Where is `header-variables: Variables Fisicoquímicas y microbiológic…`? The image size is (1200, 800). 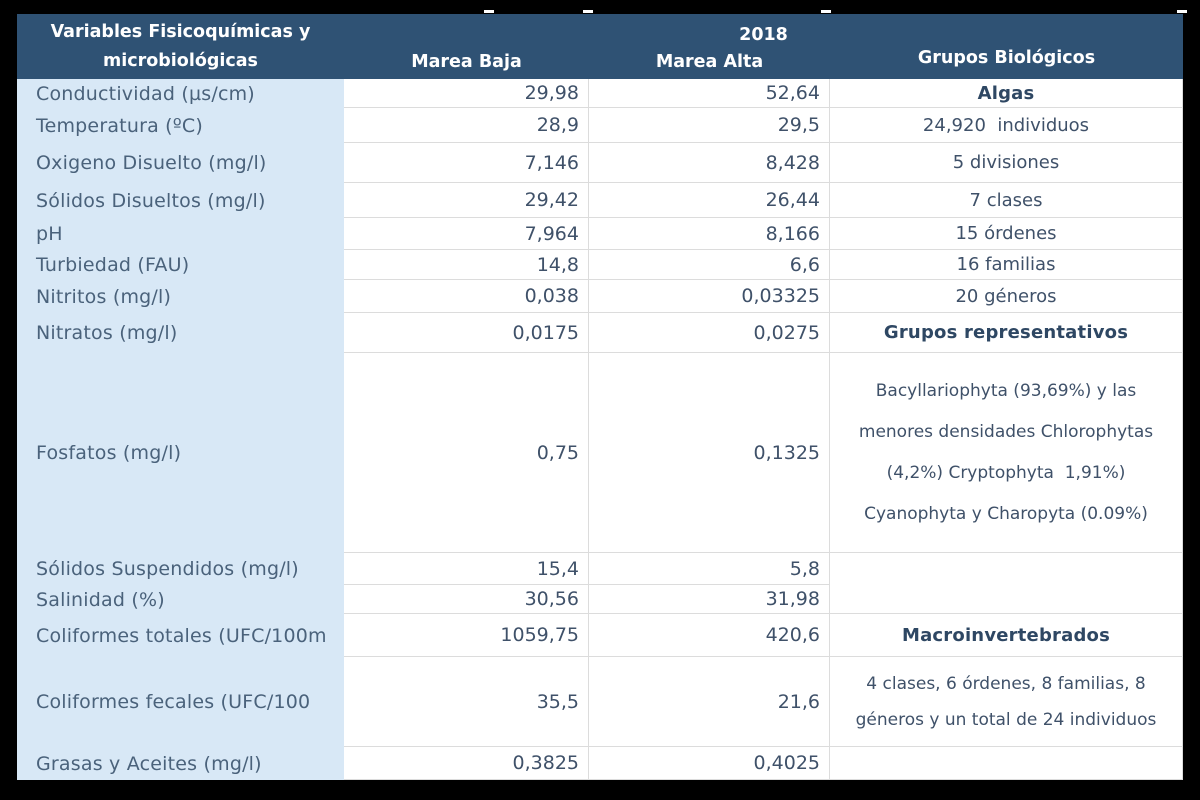 header-variables: Variables Fisicoquímicas y microbiológic… is located at coordinates (180, 46).